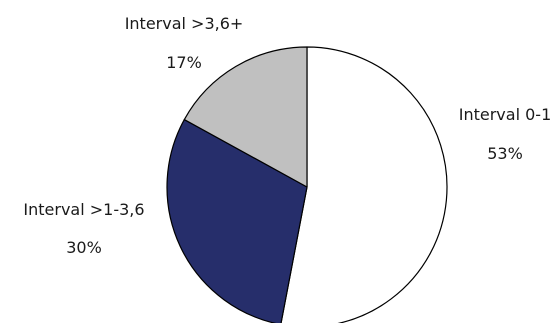  What do you see at coordinates (184, 62) in the screenshot?
I see `slice-value-interval-3-6-plus: 17%` at bounding box center [184, 62].